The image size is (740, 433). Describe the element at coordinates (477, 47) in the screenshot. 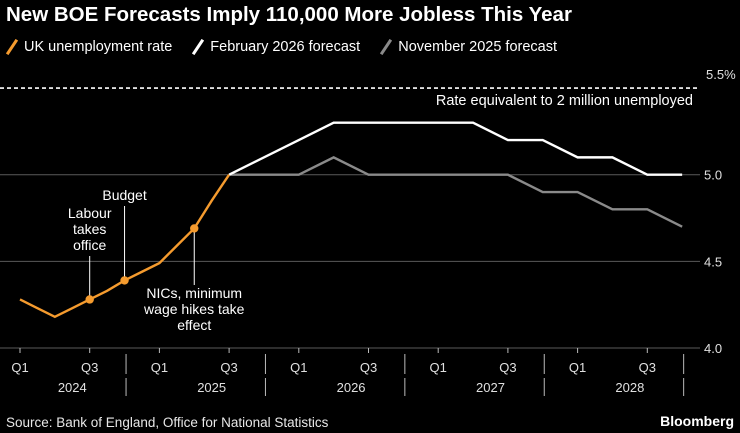

I see `legend-label-nov-forecast: November 2025 forecast` at that location.